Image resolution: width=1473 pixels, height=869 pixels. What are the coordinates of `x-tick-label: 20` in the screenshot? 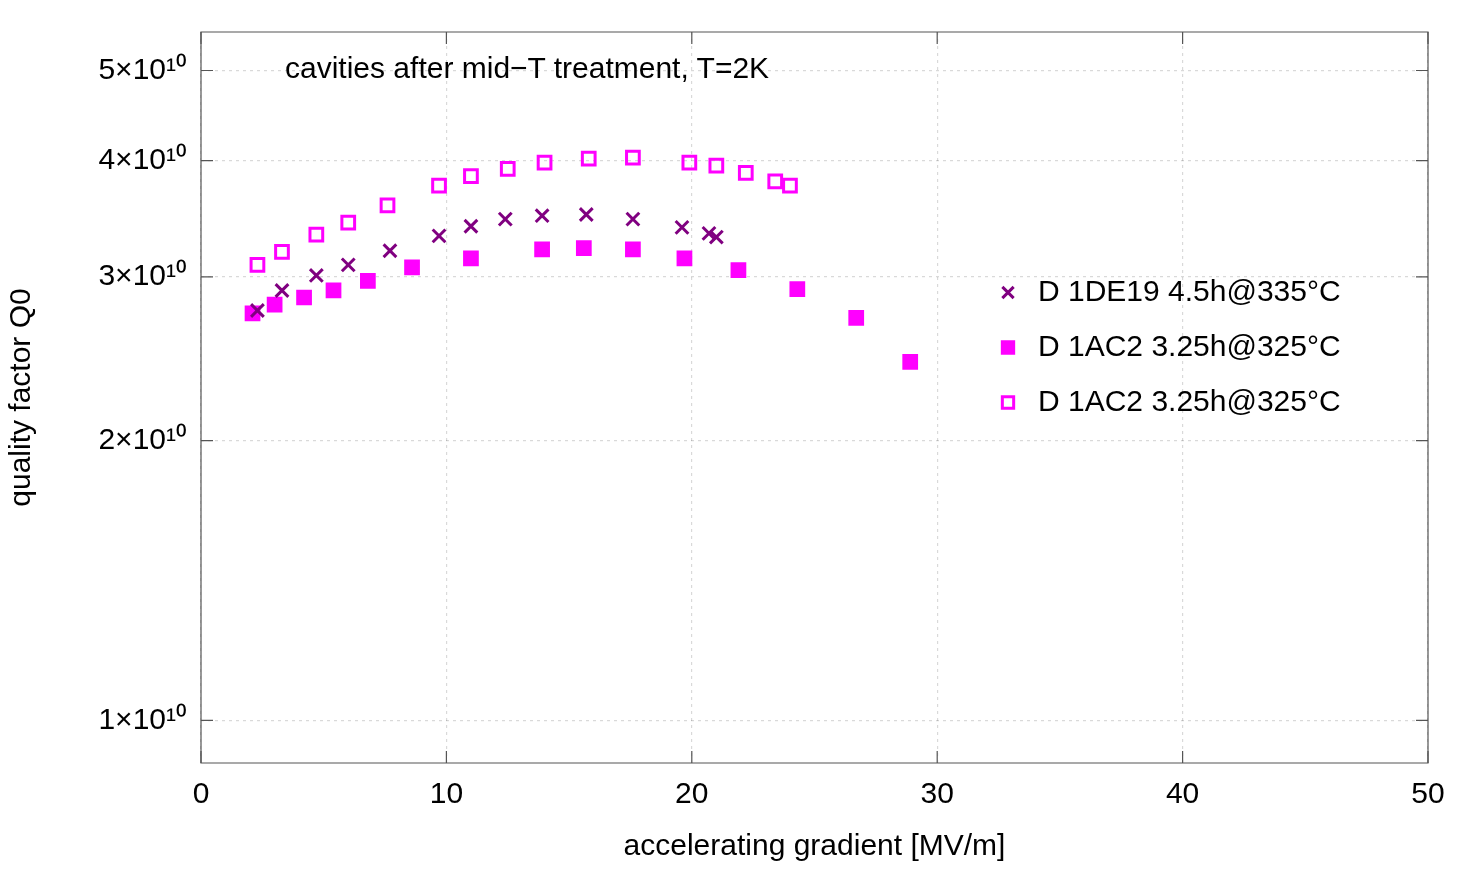 It's located at (692, 793).